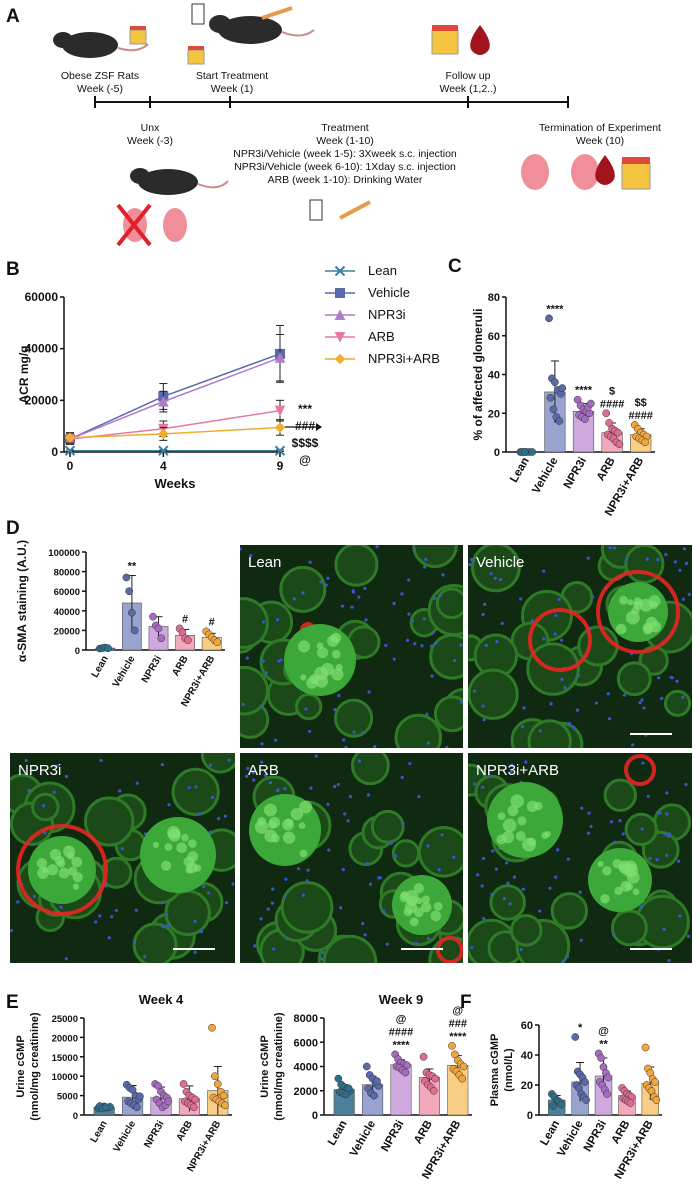 The width and height of the screenshot is (700, 1185). I want to click on timeline-text: Week (-3), so click(150, 141).